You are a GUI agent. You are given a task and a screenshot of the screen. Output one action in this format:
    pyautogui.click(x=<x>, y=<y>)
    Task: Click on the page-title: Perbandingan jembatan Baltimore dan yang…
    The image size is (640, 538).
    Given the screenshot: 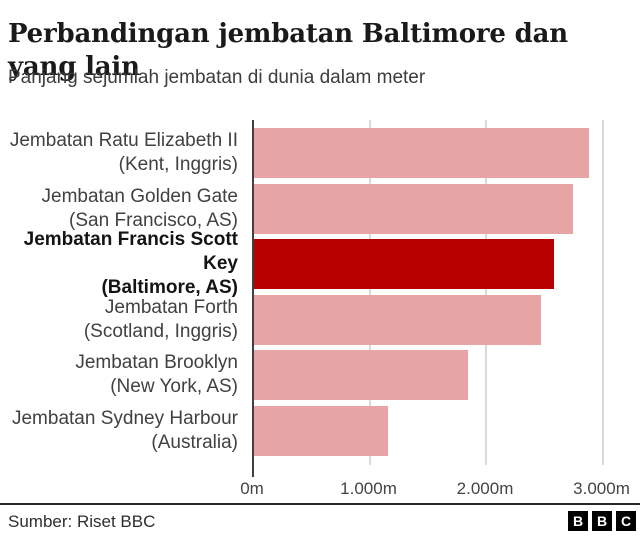 What is the action you would take?
    pyautogui.click(x=288, y=51)
    